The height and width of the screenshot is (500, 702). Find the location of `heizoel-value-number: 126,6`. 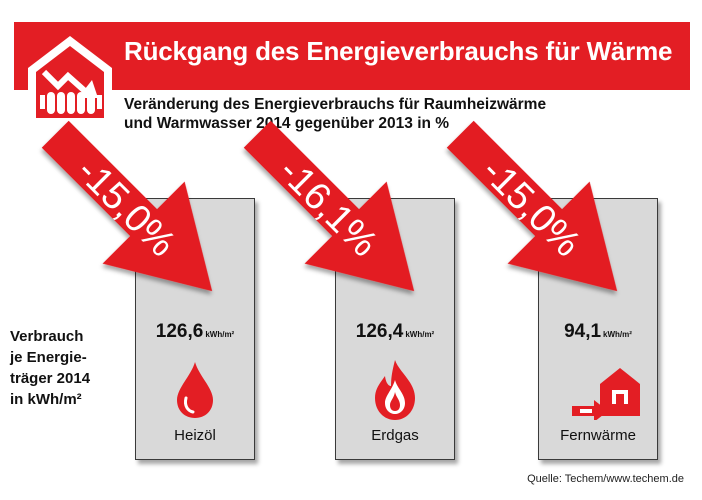

heizoel-value-number: 126,6 is located at coordinates (179, 331).